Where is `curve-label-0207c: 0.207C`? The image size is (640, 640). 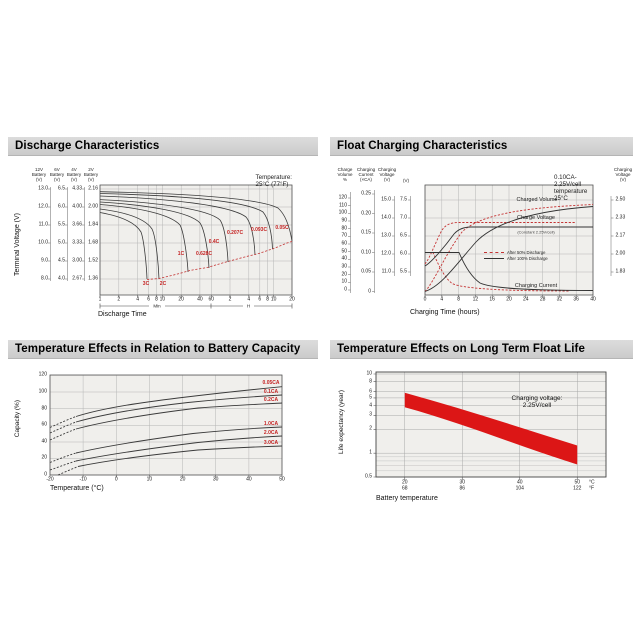 curve-label-0207c: 0.207C is located at coordinates (235, 233).